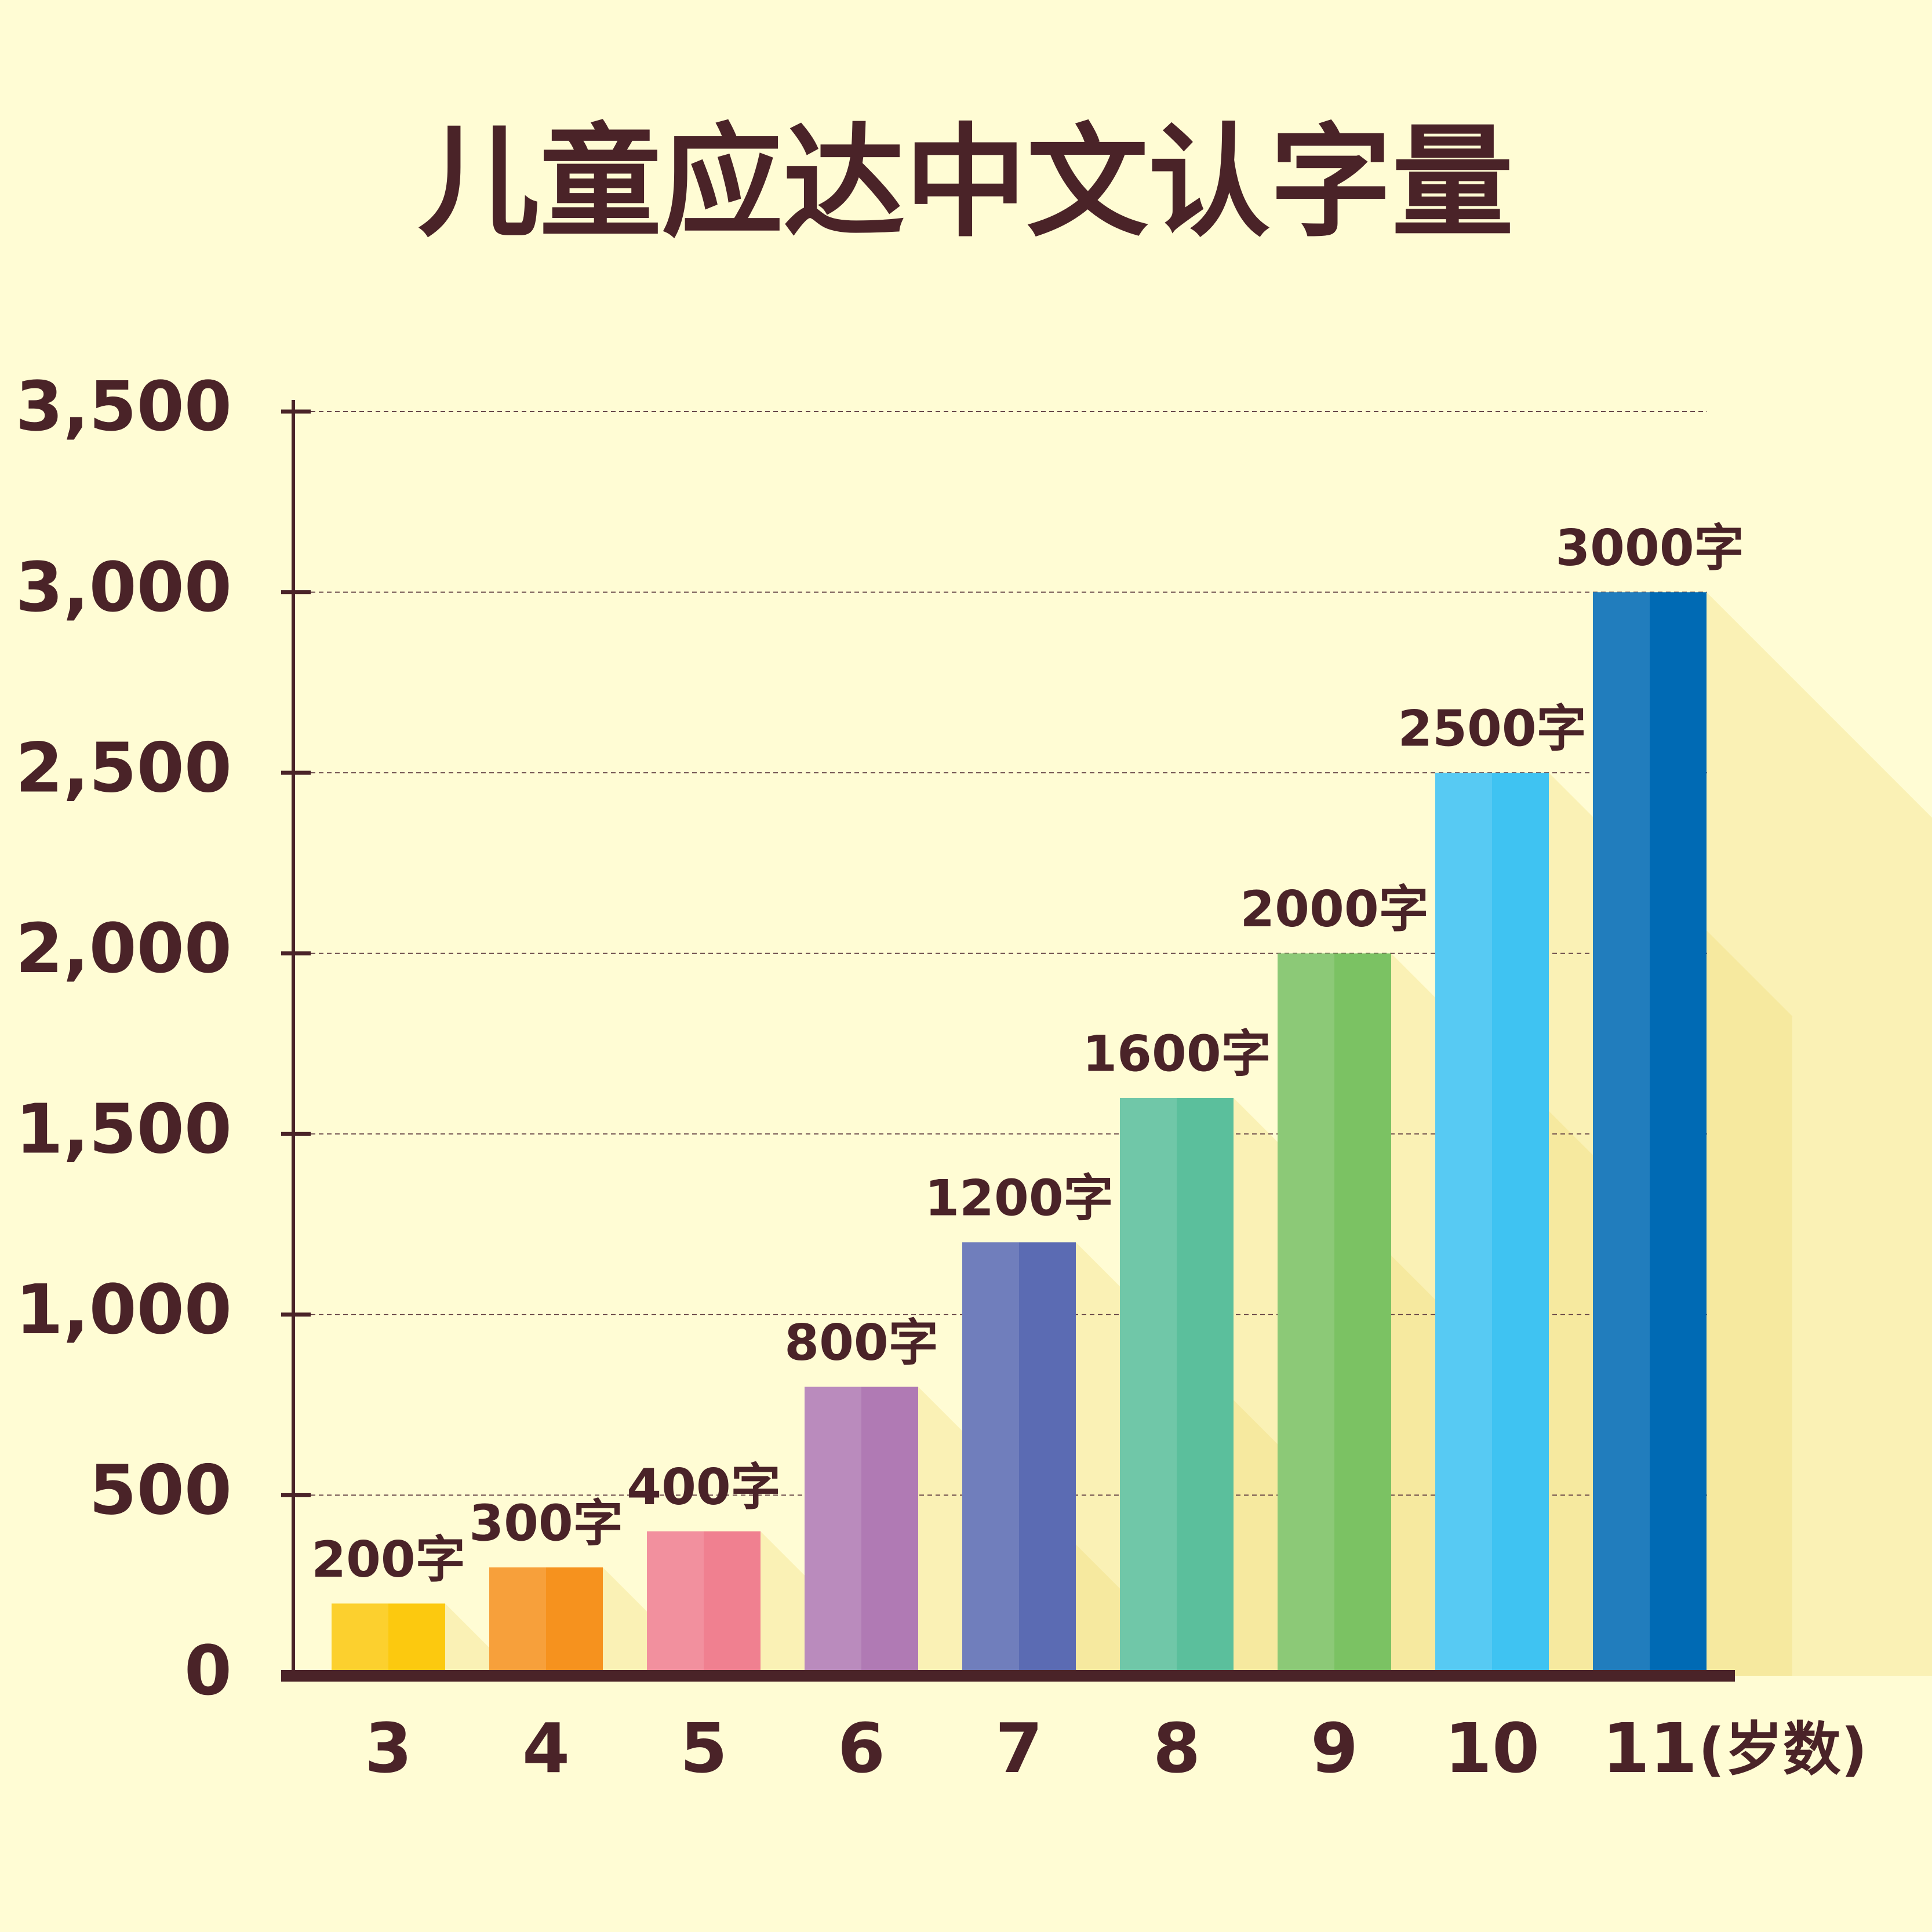  I want to click on value-label: 800字, so click(861, 1343).